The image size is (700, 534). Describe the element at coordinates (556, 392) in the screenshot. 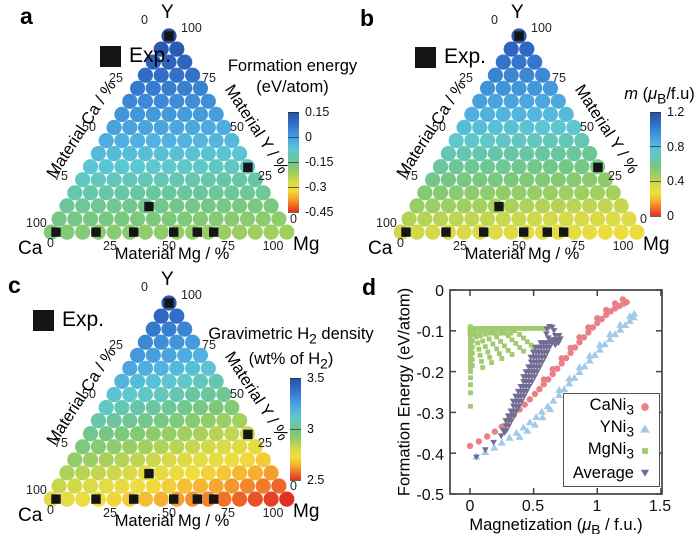

I see `scatter-plot-d` at that location.